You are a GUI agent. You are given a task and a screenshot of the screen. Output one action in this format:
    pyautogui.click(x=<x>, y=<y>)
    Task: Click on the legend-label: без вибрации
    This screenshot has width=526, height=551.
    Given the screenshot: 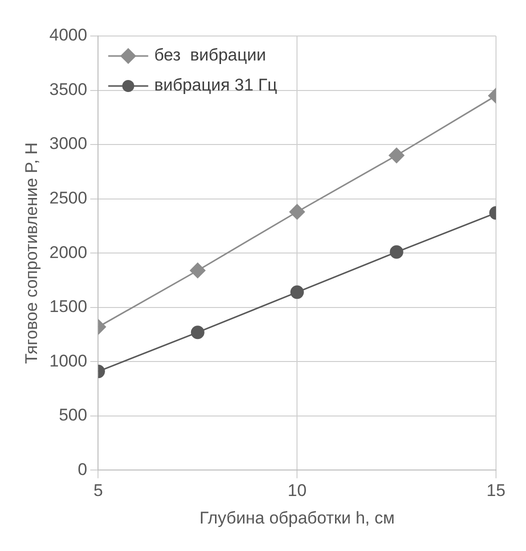 What is the action you would take?
    pyautogui.click(x=210, y=55)
    